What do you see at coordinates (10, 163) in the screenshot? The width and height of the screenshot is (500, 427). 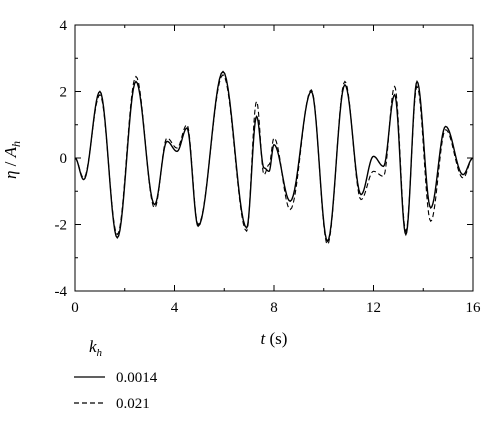 I see `y-axis-sep: /` at bounding box center [10, 163].